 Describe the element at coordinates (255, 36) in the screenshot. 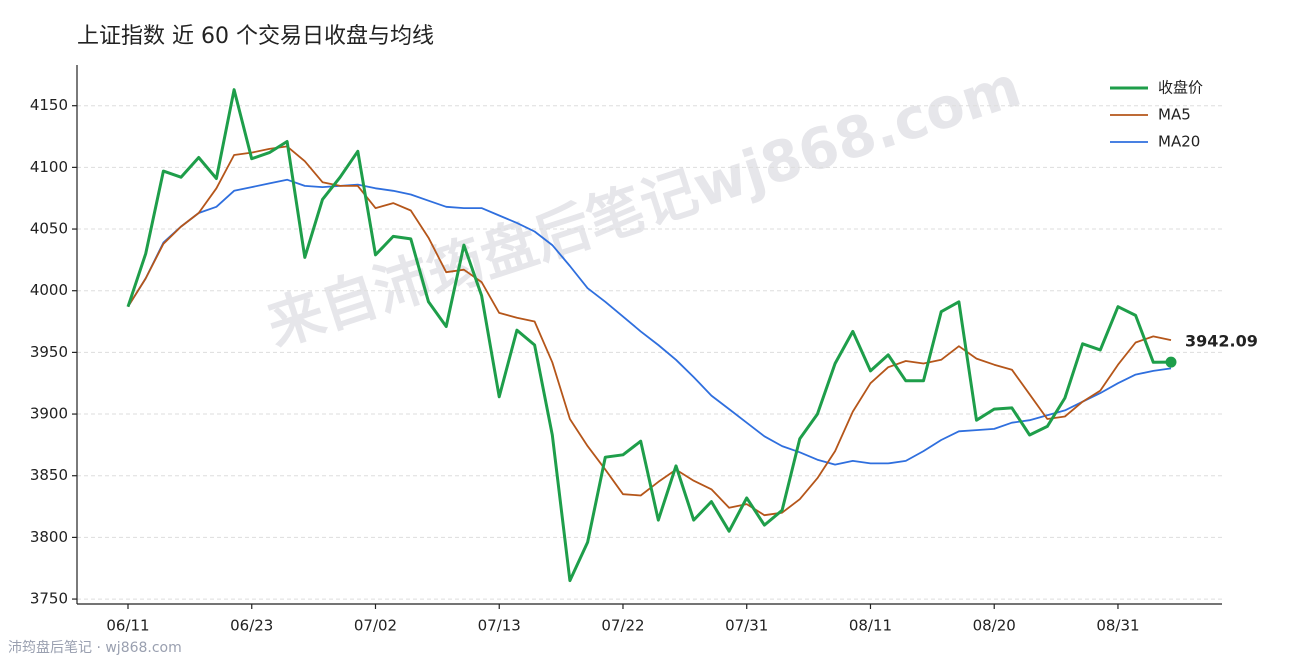

I see `chart-title: 上证指数 近 60 个交易日收盘与均线` at that location.